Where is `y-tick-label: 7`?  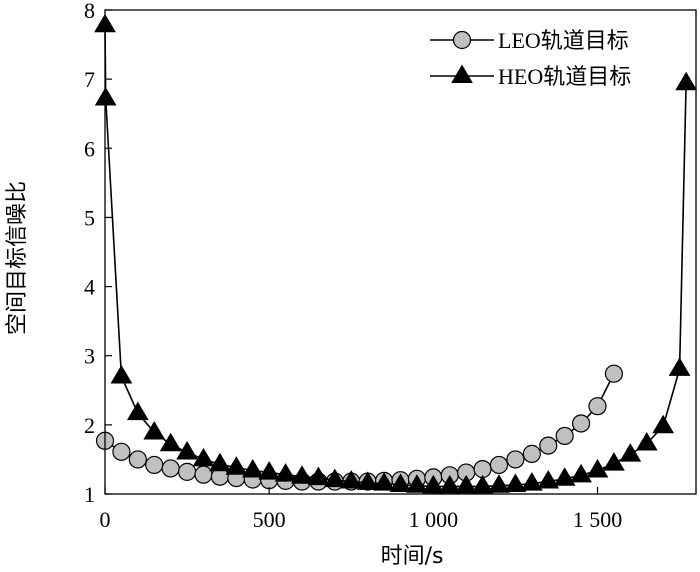 y-tick-label: 7 is located at coordinates (89, 79).